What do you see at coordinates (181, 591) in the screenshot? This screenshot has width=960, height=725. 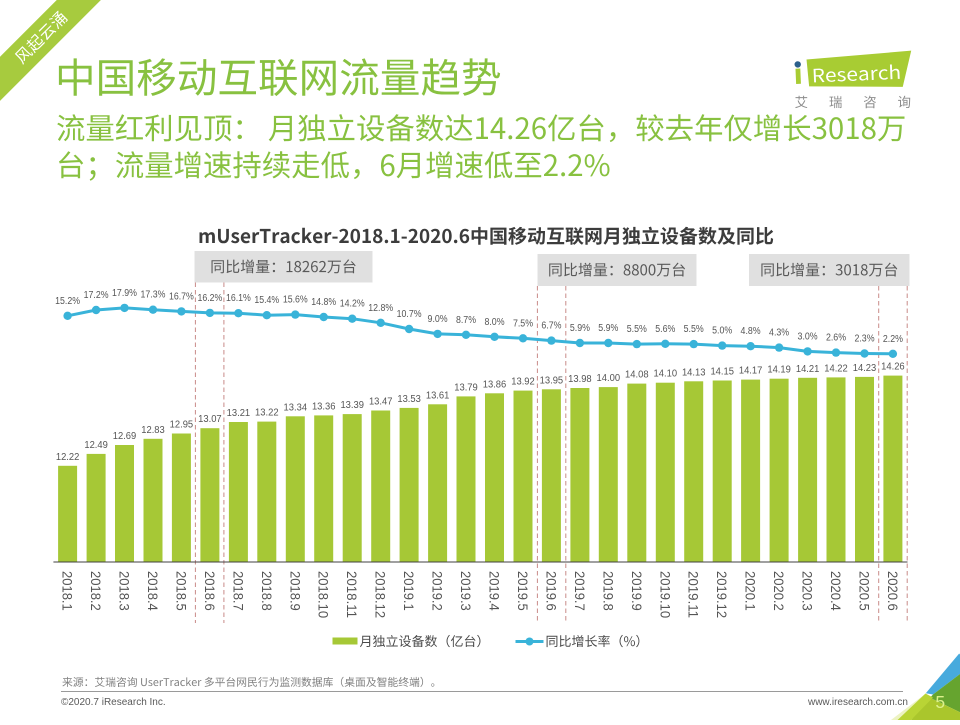 I see `svg-text: 2018.5` at bounding box center [181, 591].